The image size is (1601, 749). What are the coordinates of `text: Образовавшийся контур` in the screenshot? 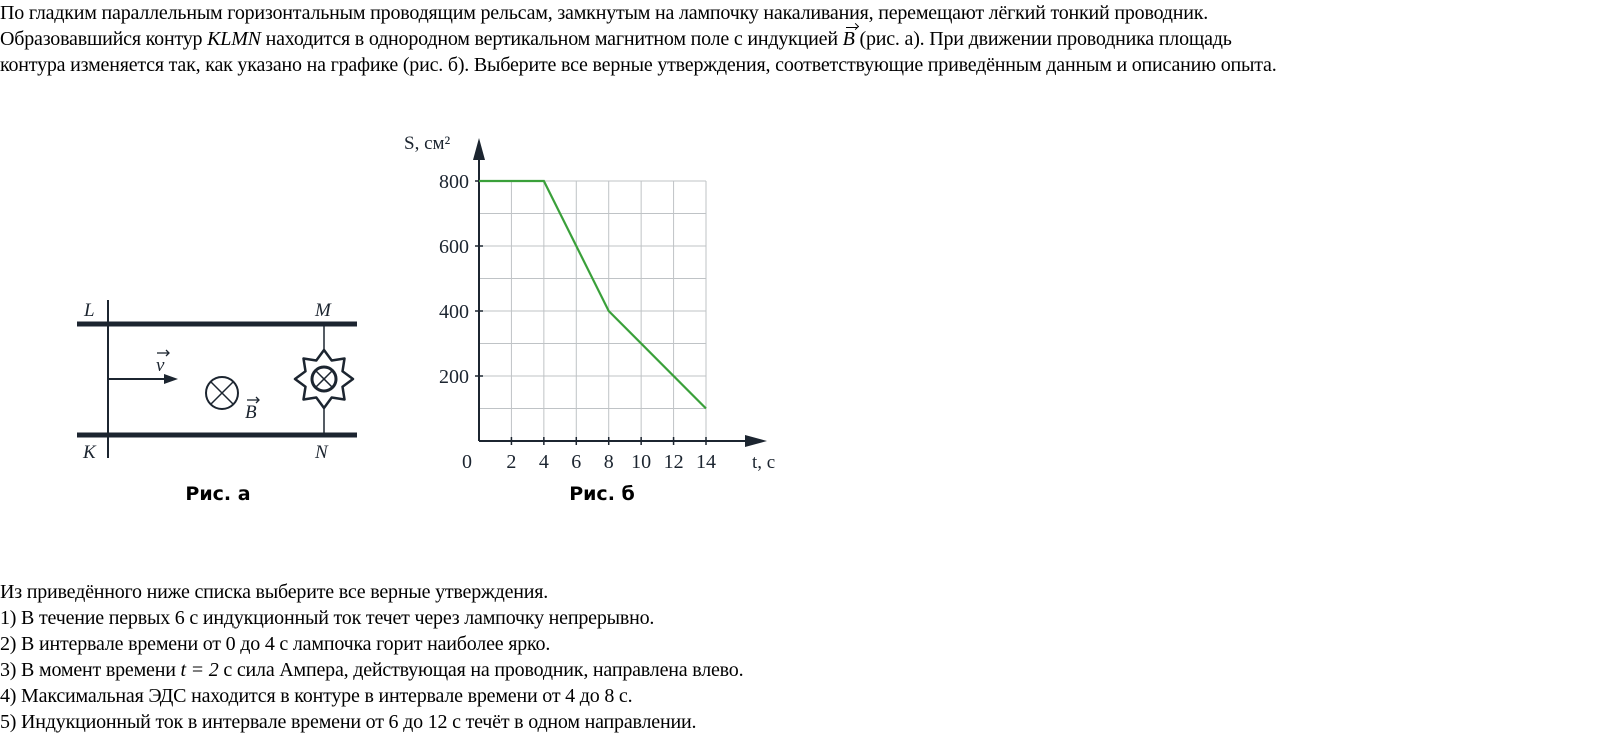 It's located at (104, 39).